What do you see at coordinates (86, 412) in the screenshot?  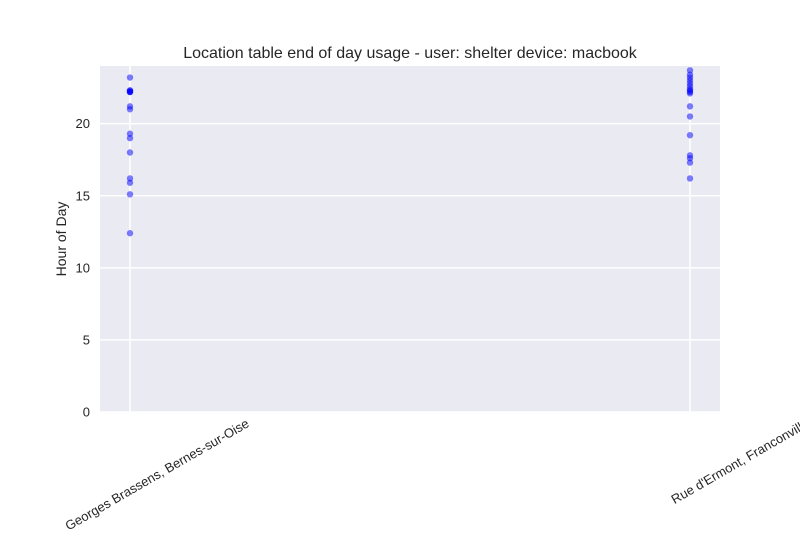 I see `y-tick-label: 0` at bounding box center [86, 412].